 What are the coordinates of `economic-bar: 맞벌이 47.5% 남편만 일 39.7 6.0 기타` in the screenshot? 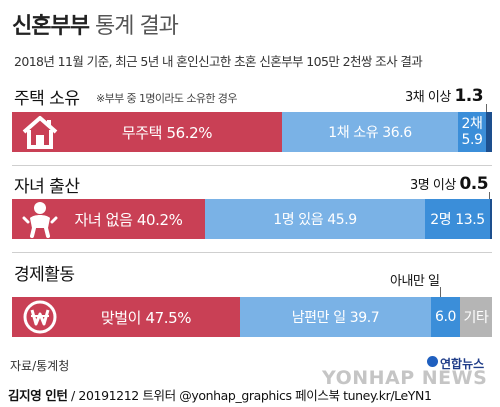 It's located at (252, 317).